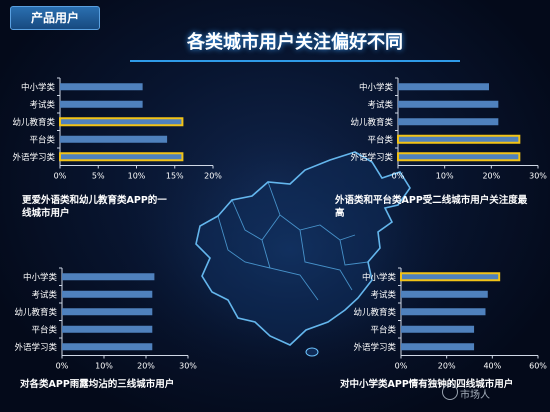 This screenshot has width=550, height=412. What do you see at coordinates (475, 395) in the screenshot?
I see `watermark: 市场人` at bounding box center [475, 395].